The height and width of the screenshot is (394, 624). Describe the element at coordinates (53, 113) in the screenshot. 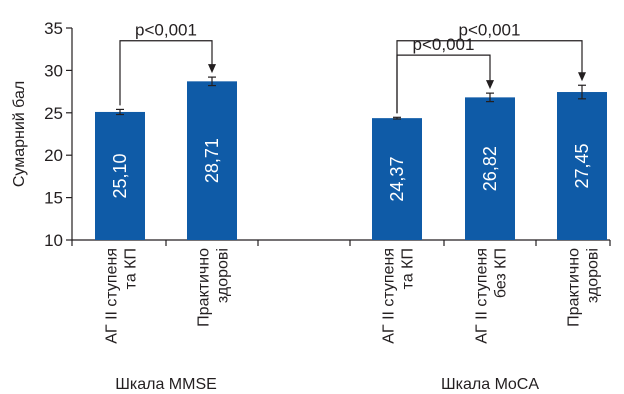

I see `y-tick-label: 25` at that location.